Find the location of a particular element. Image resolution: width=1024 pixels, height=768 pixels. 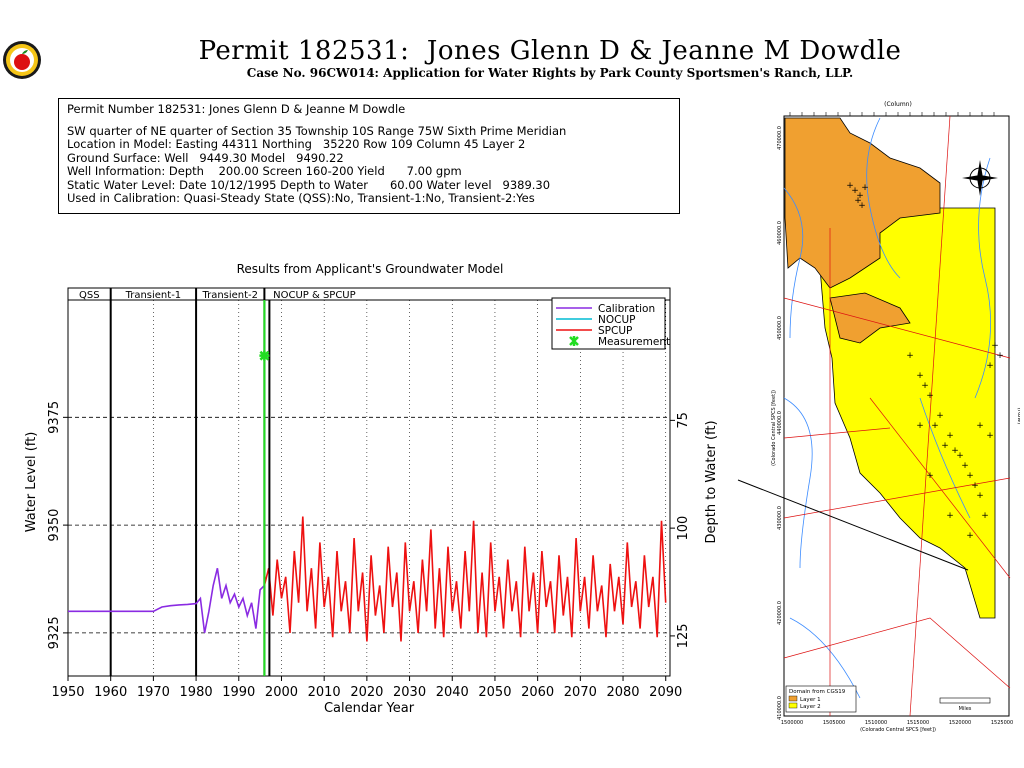

legend-swatch is located at coordinates (574, 341).